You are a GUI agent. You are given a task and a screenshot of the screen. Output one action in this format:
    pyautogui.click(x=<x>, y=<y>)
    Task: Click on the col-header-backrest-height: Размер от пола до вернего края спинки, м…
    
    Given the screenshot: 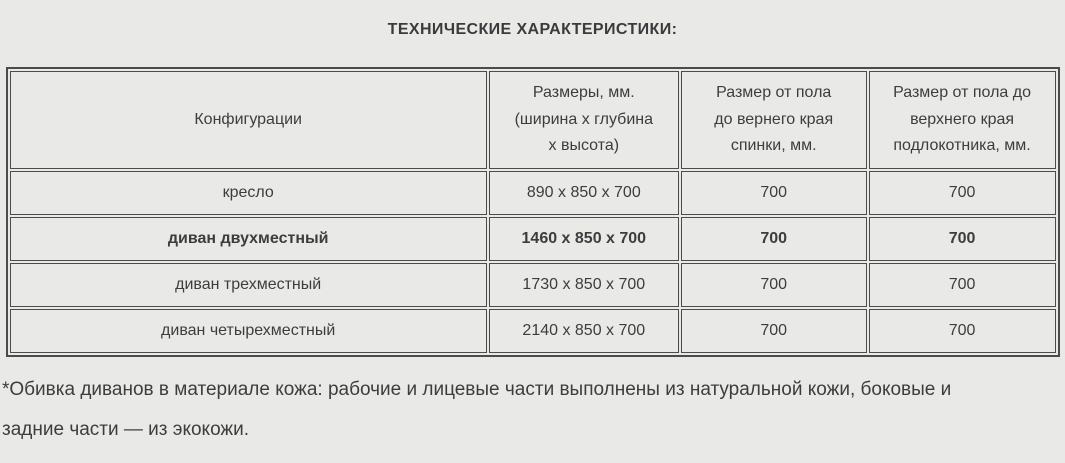 What is the action you would take?
    pyautogui.click(x=773, y=120)
    